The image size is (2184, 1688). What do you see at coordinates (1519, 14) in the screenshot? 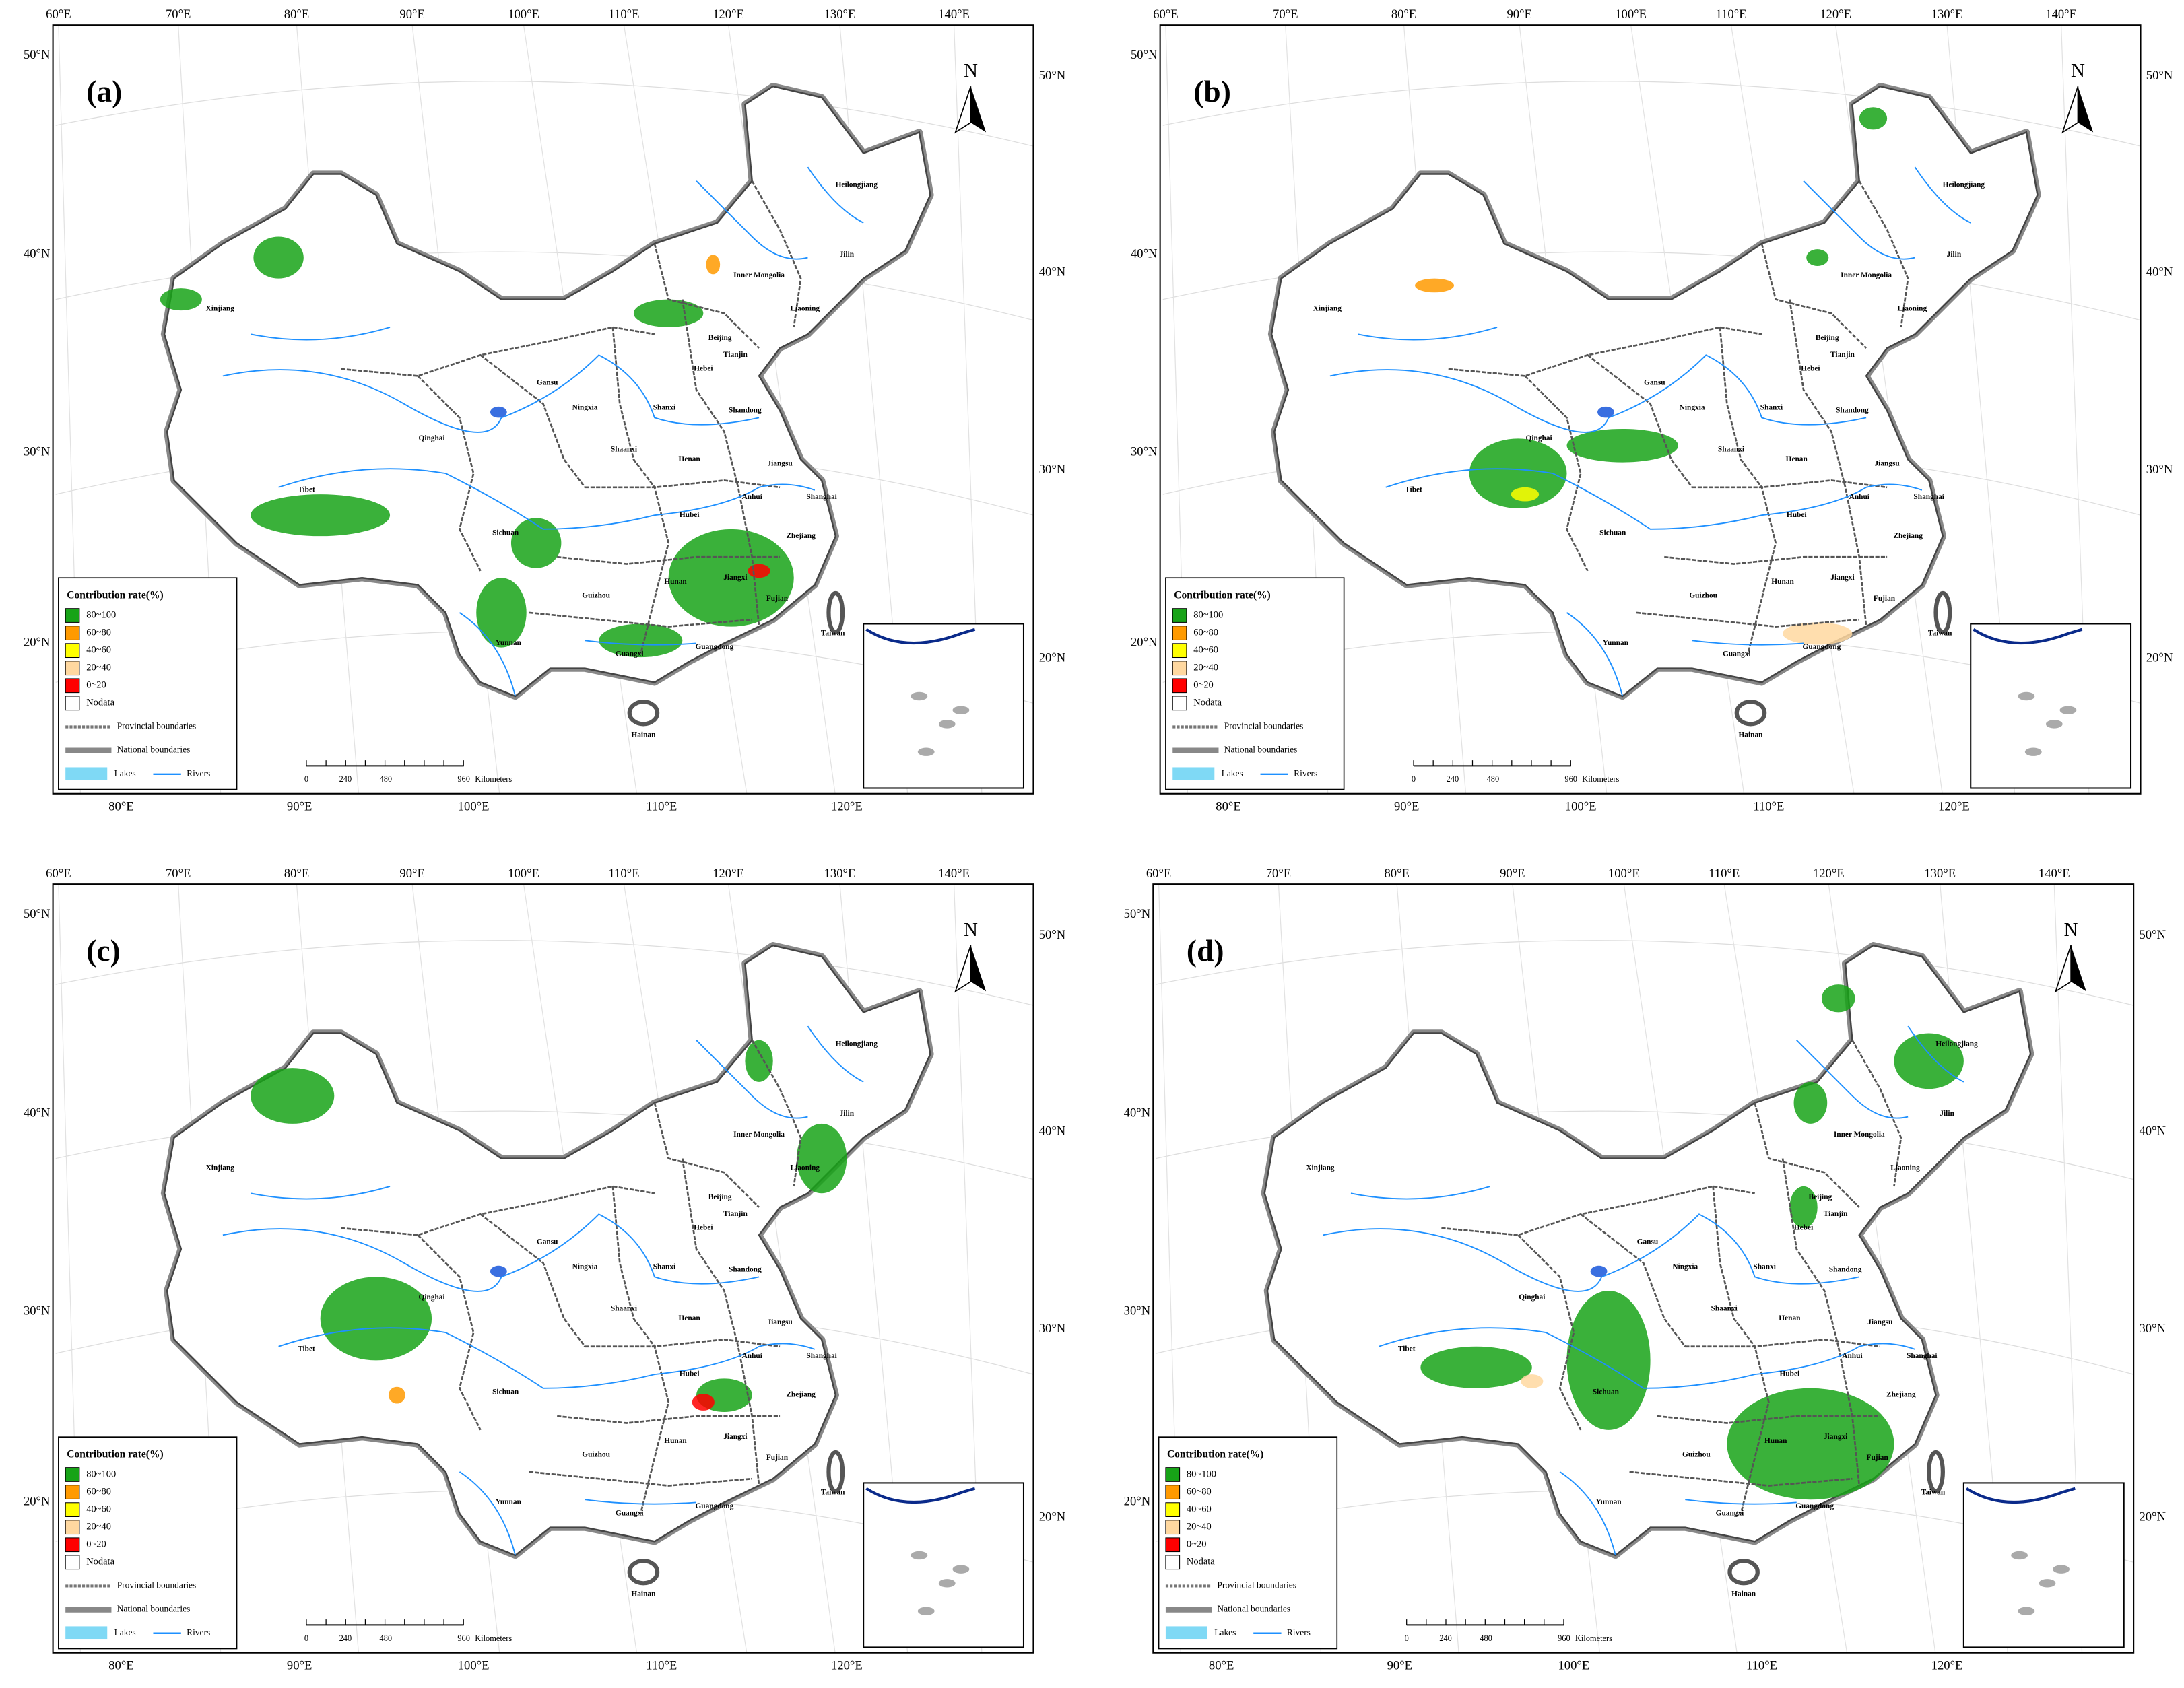
I see `longitude-label: 90°E` at bounding box center [1519, 14].